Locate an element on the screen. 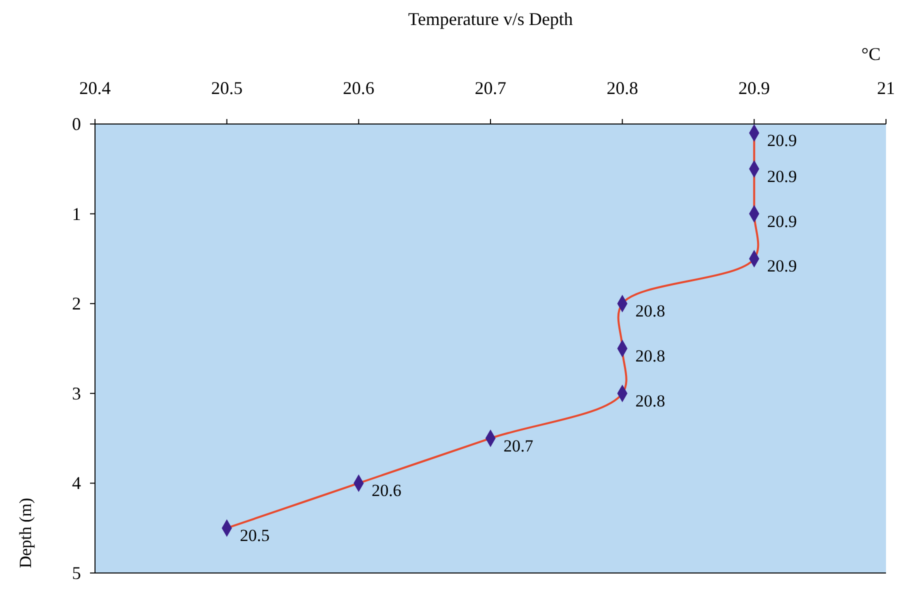 Image resolution: width=911 pixels, height=592 pixels. x-tick-label: 20.7 is located at coordinates (490, 88).